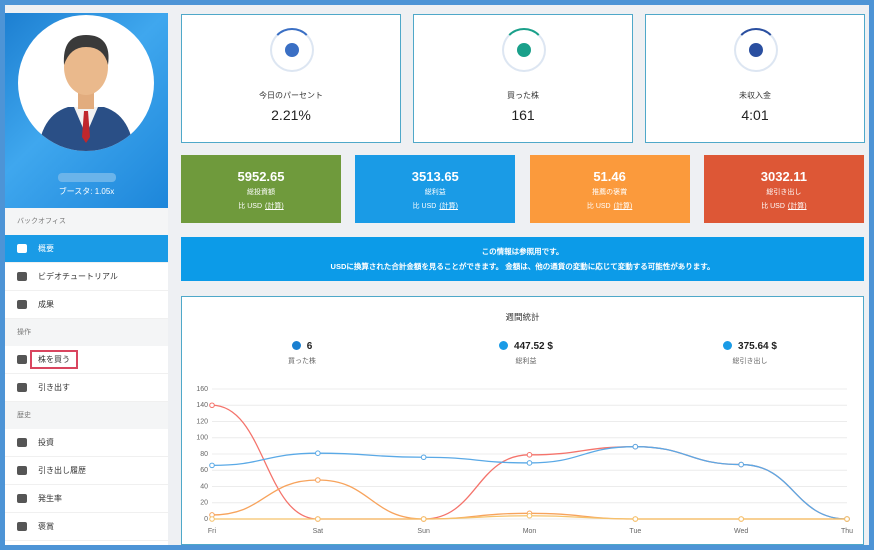  I want to click on stat-value: 161, so click(523, 115).